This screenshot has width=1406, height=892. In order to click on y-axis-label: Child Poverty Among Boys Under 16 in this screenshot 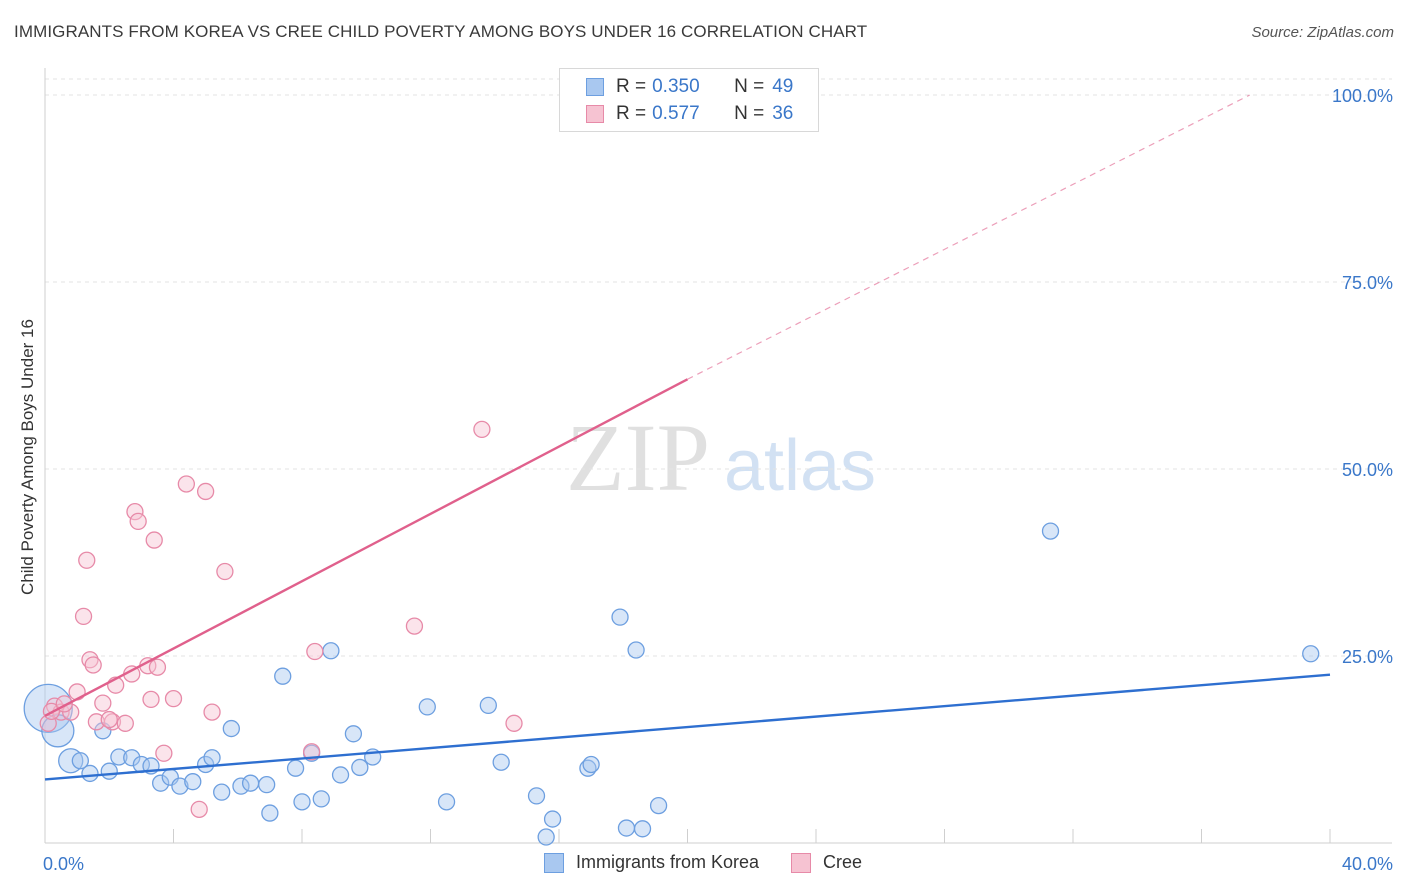, I will do `click(27, 457)`.